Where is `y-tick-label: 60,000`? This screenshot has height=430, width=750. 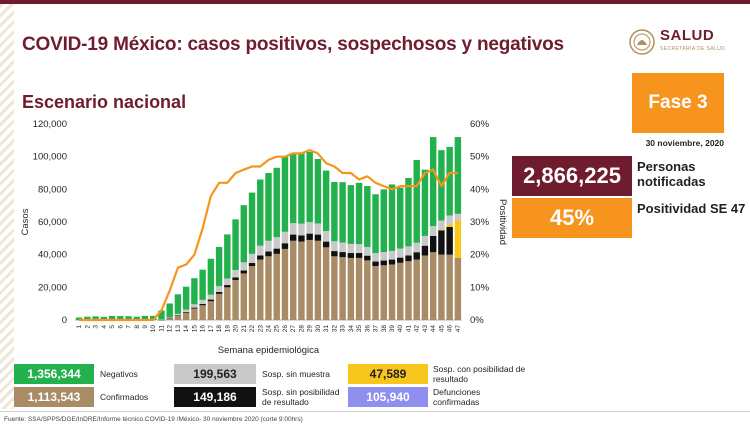 y-tick-label: 60,000 is located at coordinates (52, 222).